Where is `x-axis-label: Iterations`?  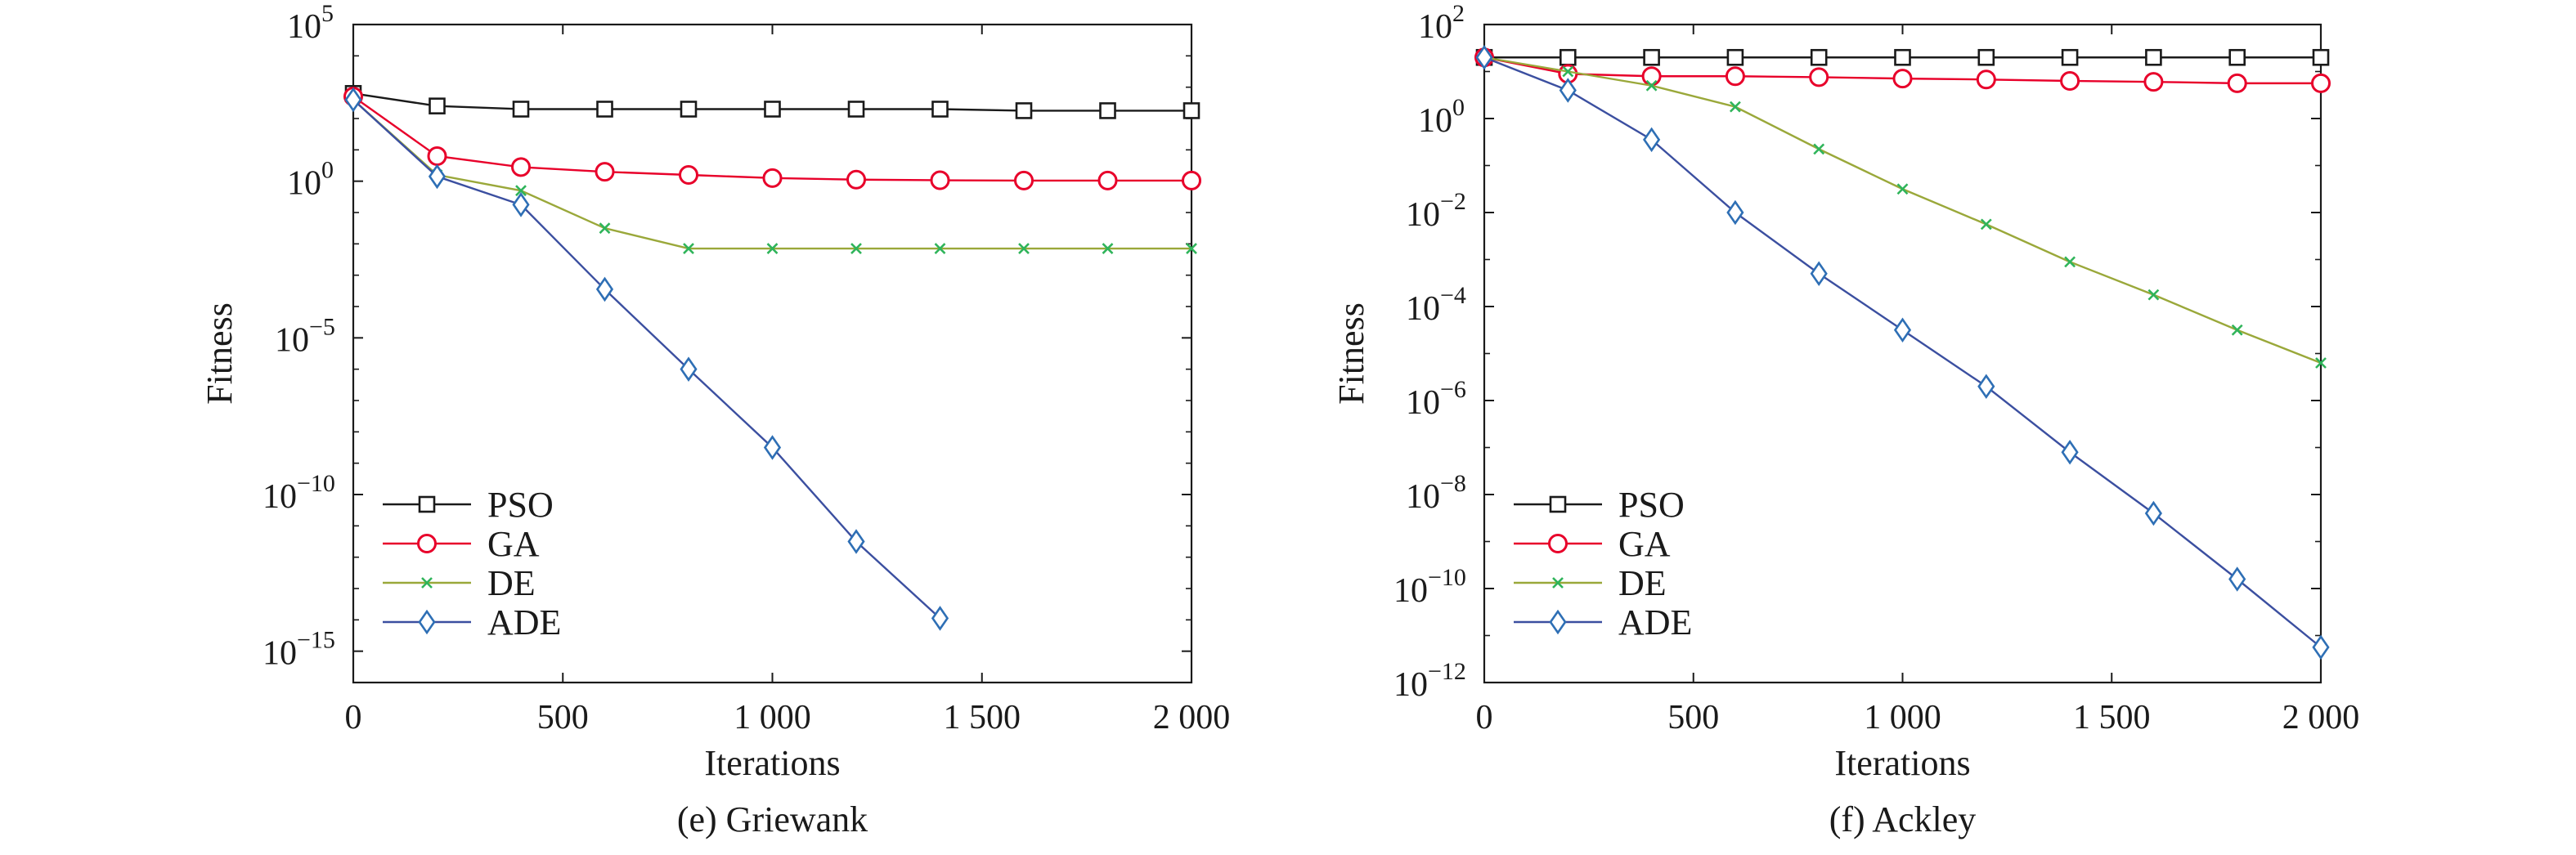
x-axis-label: Iterations is located at coordinates (772, 763).